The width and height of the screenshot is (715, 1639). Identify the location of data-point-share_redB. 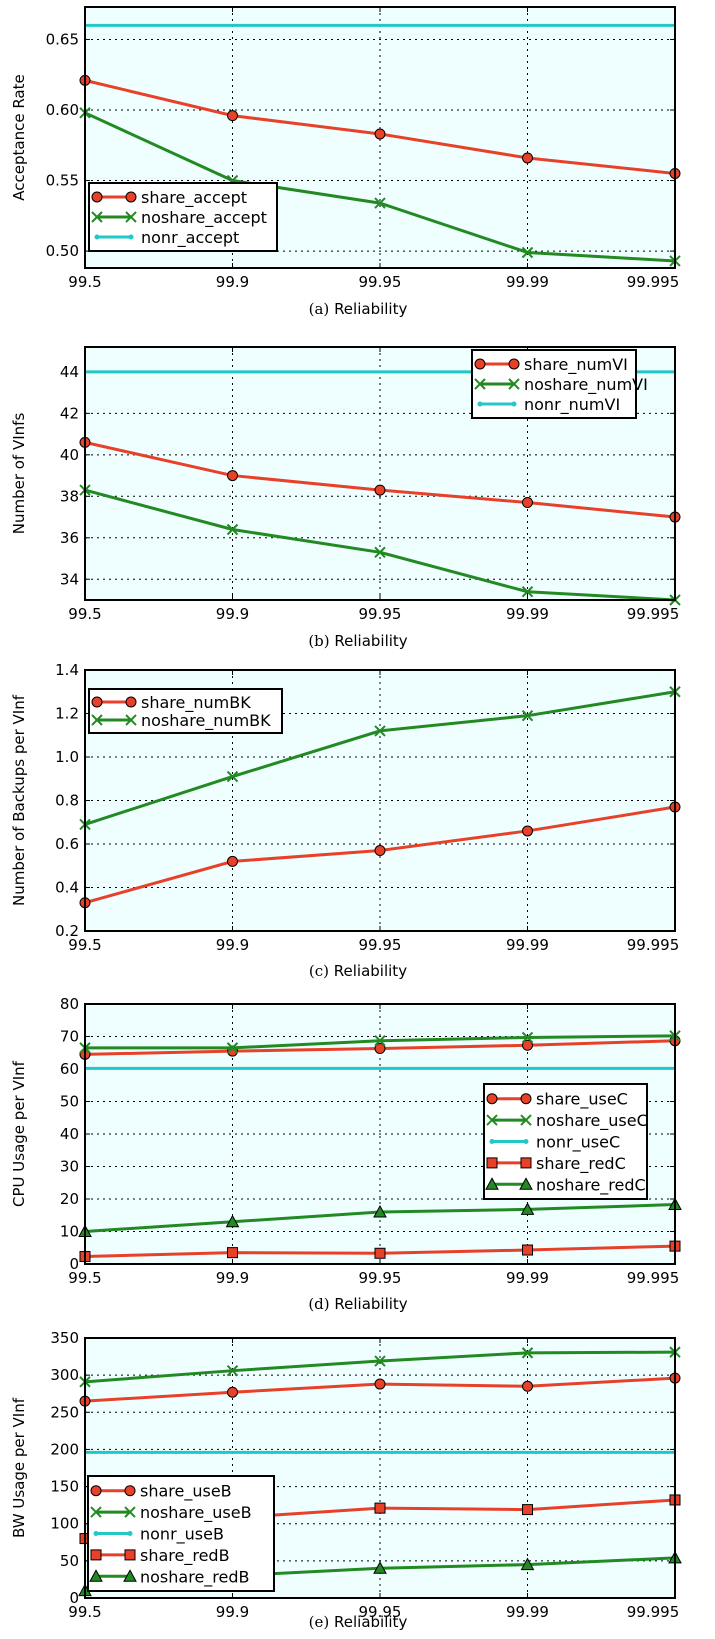
(380, 1508).